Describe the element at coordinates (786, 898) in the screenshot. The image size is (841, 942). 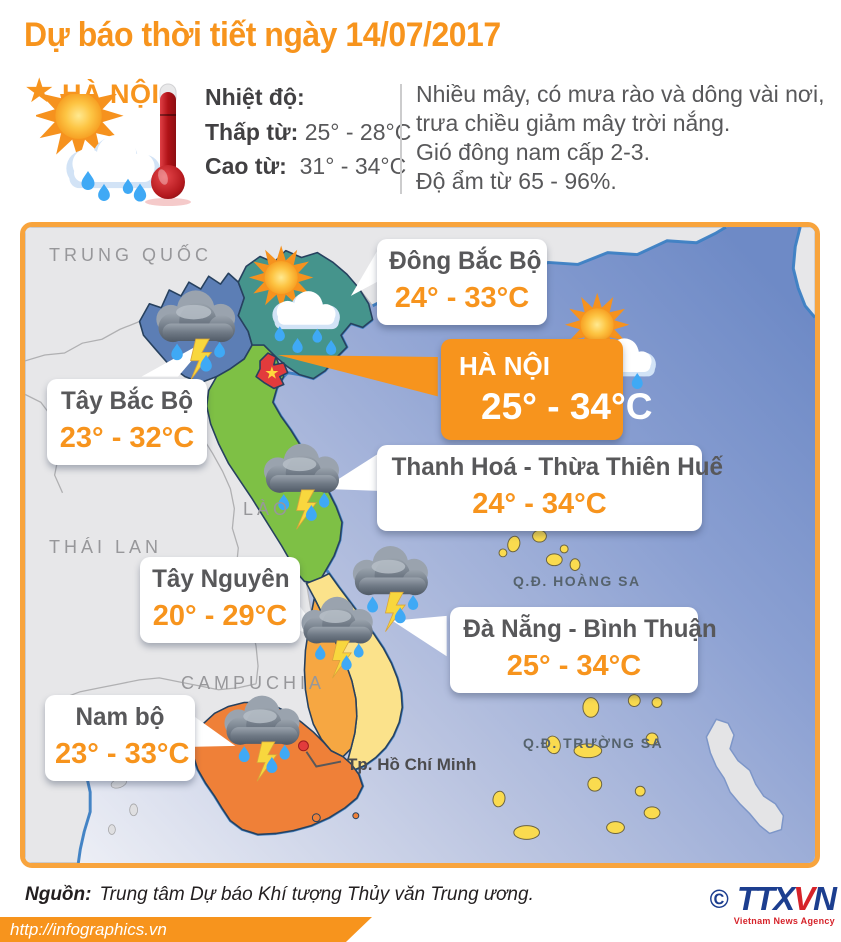
I see `ttxvn-wordmark: TTXVN` at that location.